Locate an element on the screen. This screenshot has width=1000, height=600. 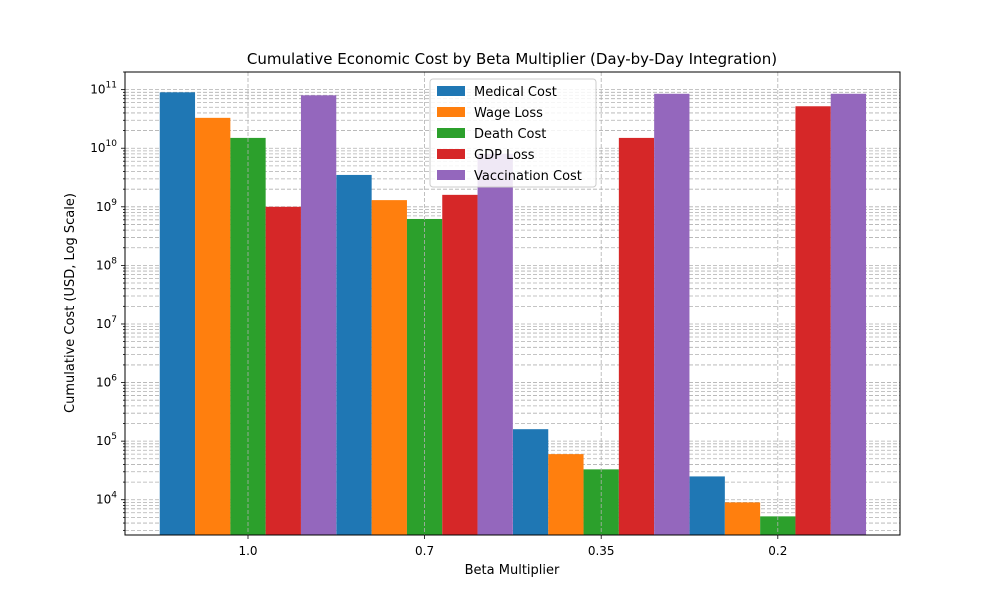
x-tick-label: 1.0 is located at coordinates (247, 551).